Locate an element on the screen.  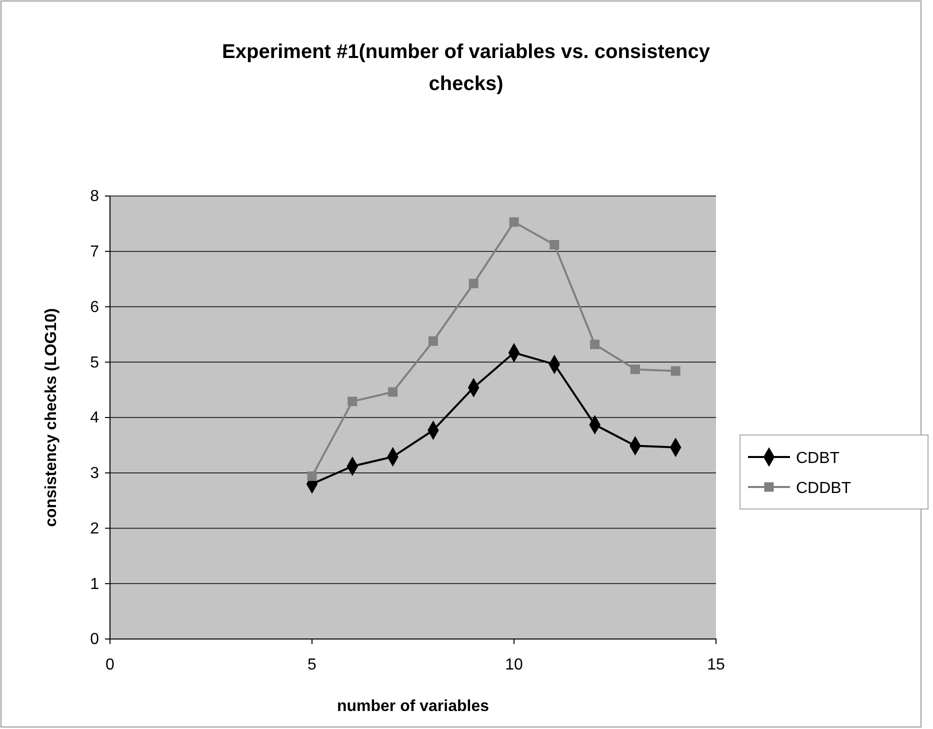
x-tick-label: 15 is located at coordinates (716, 665).